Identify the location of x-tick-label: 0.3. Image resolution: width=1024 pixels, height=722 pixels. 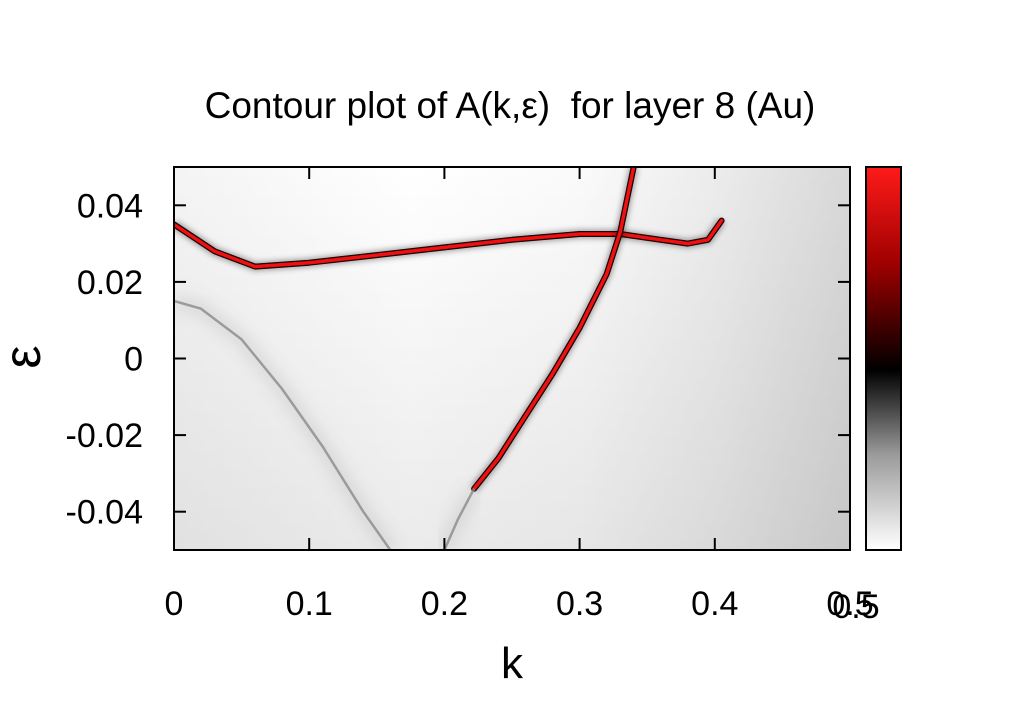
(579, 604).